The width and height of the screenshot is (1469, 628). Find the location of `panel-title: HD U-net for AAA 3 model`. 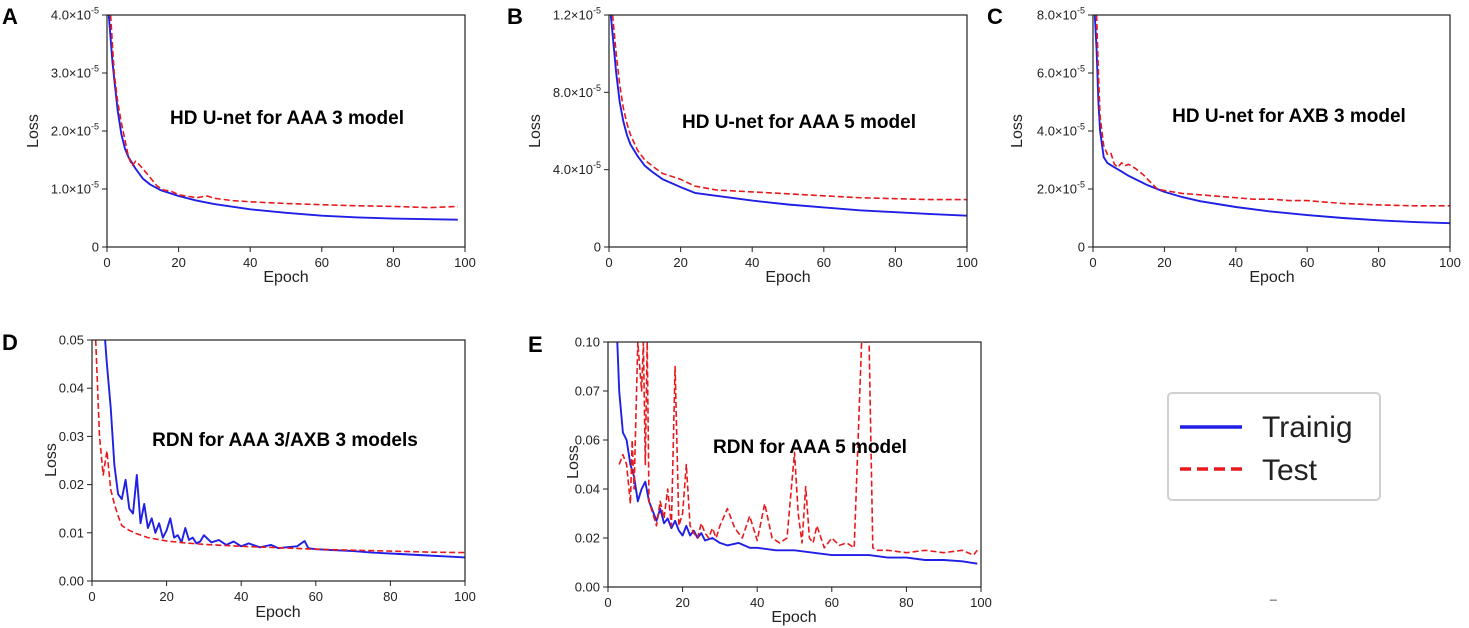

panel-title: HD U-net for AAA 3 model is located at coordinates (287, 118).